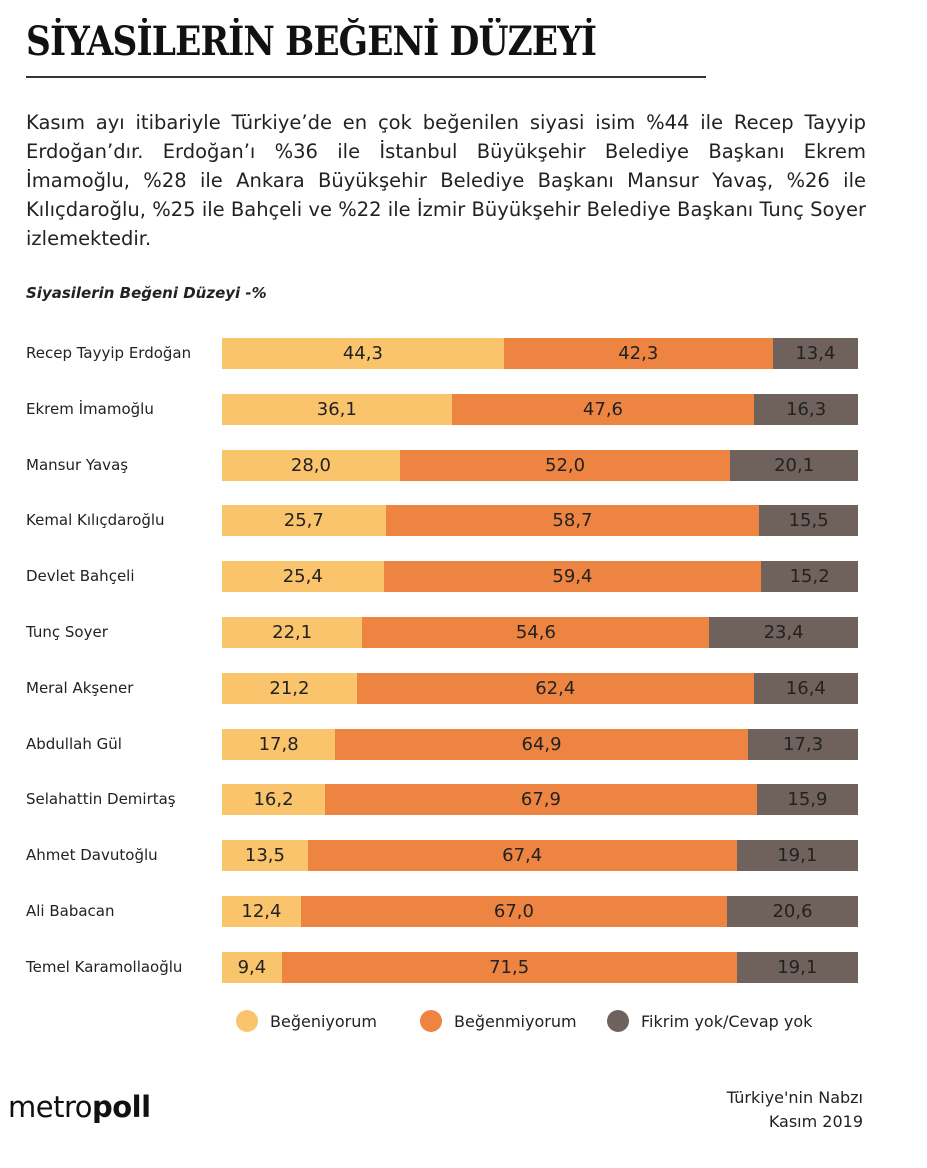  I want to click on category-label: Mansur Yavaş, so click(77, 464).